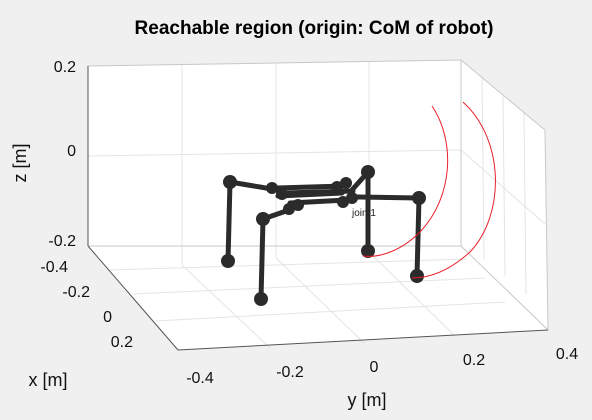  I want to click on x-tick-label: -0.4, so click(54, 267).